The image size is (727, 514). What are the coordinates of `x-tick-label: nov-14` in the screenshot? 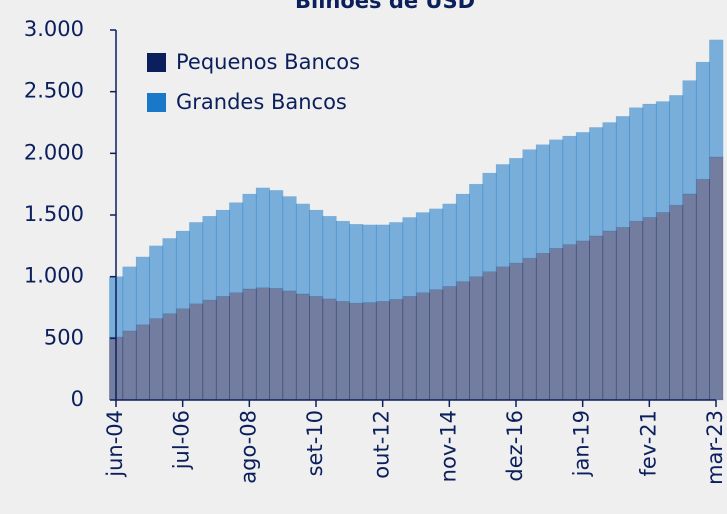 It's located at (448, 446).